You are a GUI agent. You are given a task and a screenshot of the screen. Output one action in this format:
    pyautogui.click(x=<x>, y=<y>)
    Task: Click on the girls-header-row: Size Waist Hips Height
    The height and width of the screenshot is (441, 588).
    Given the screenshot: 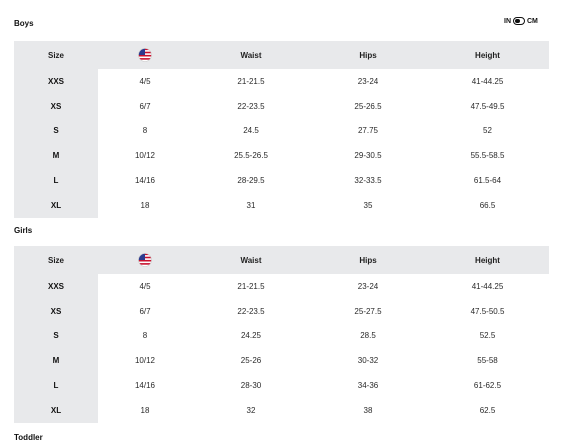 What is the action you would take?
    pyautogui.click(x=281, y=260)
    